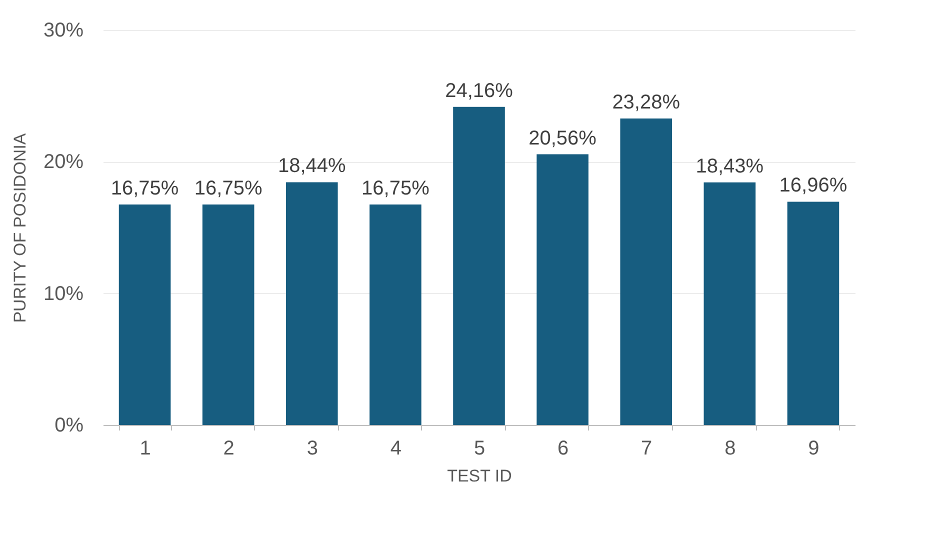  I want to click on data-label: 16,96%, so click(813, 185).